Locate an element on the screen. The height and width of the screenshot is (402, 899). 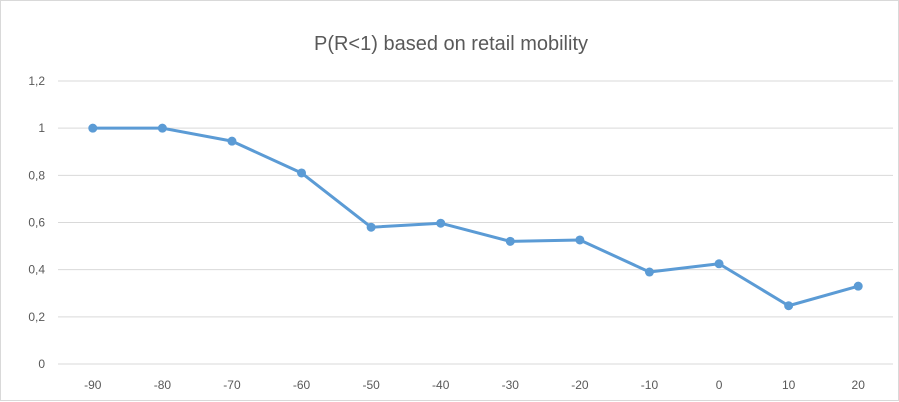
x-tick-label: -70 is located at coordinates (232, 385).